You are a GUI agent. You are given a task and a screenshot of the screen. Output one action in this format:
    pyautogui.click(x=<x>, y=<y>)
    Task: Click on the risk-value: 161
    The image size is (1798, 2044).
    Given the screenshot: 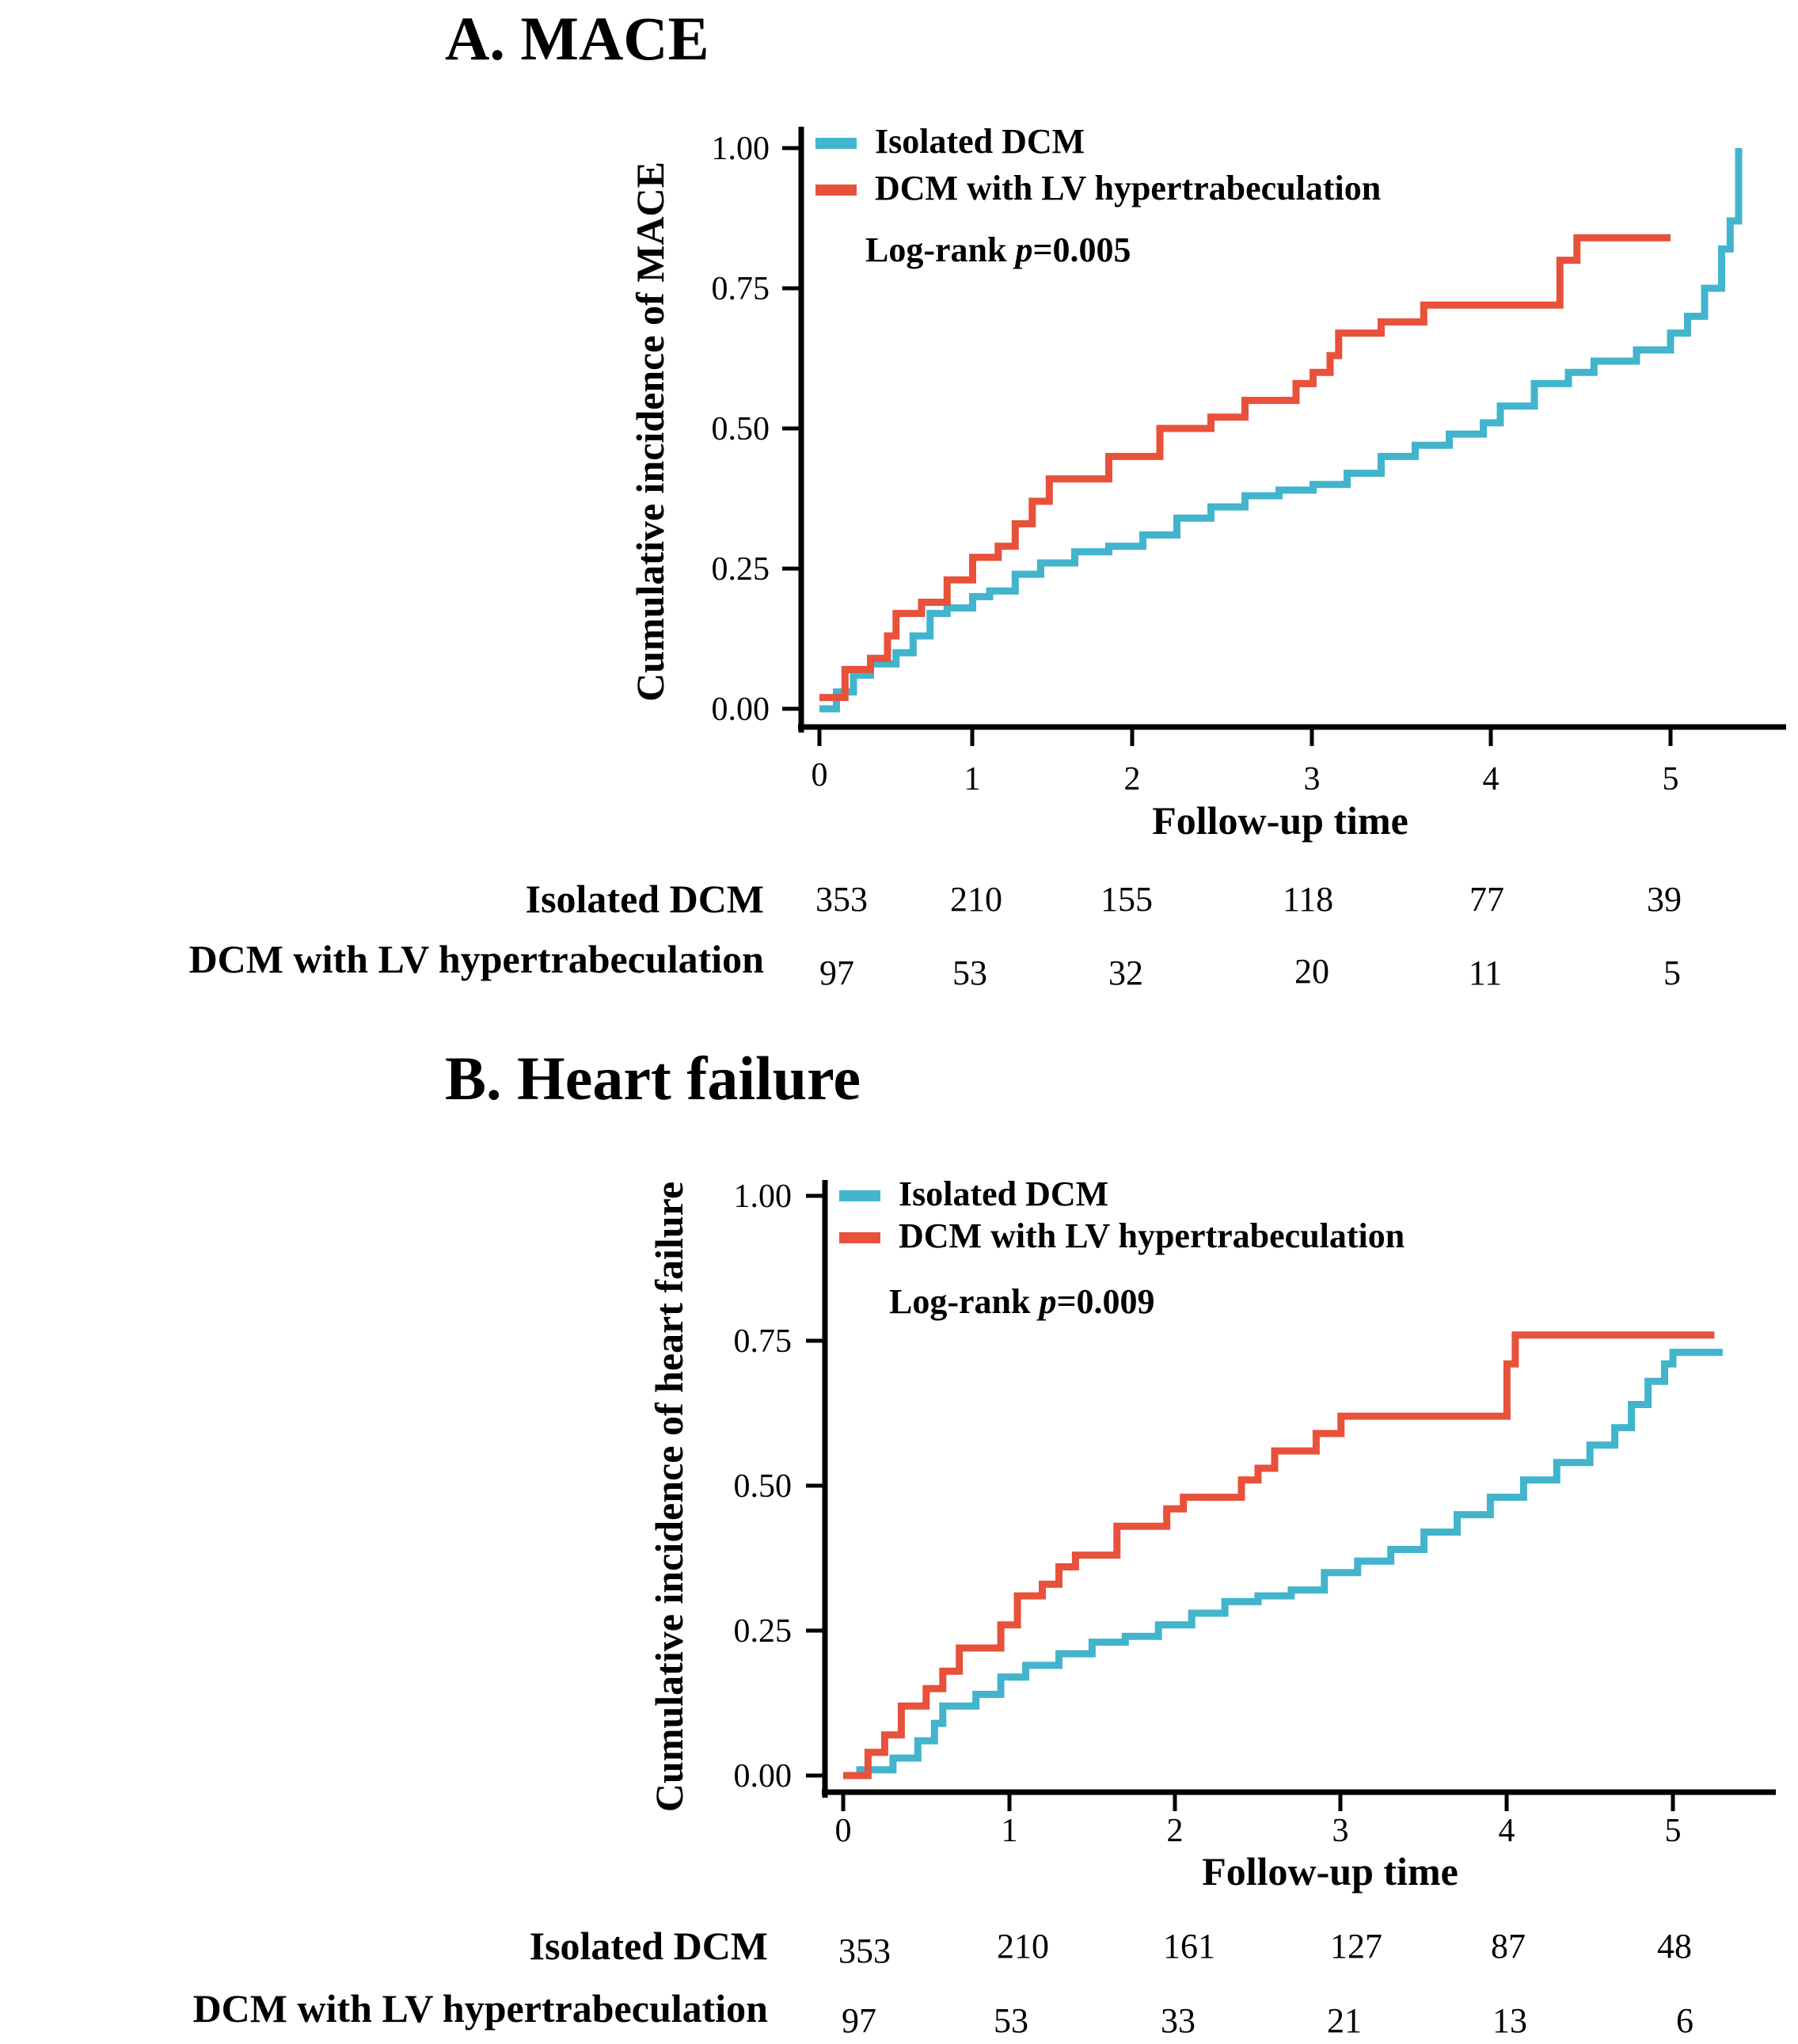 What is the action you would take?
    pyautogui.click(x=1189, y=1947)
    